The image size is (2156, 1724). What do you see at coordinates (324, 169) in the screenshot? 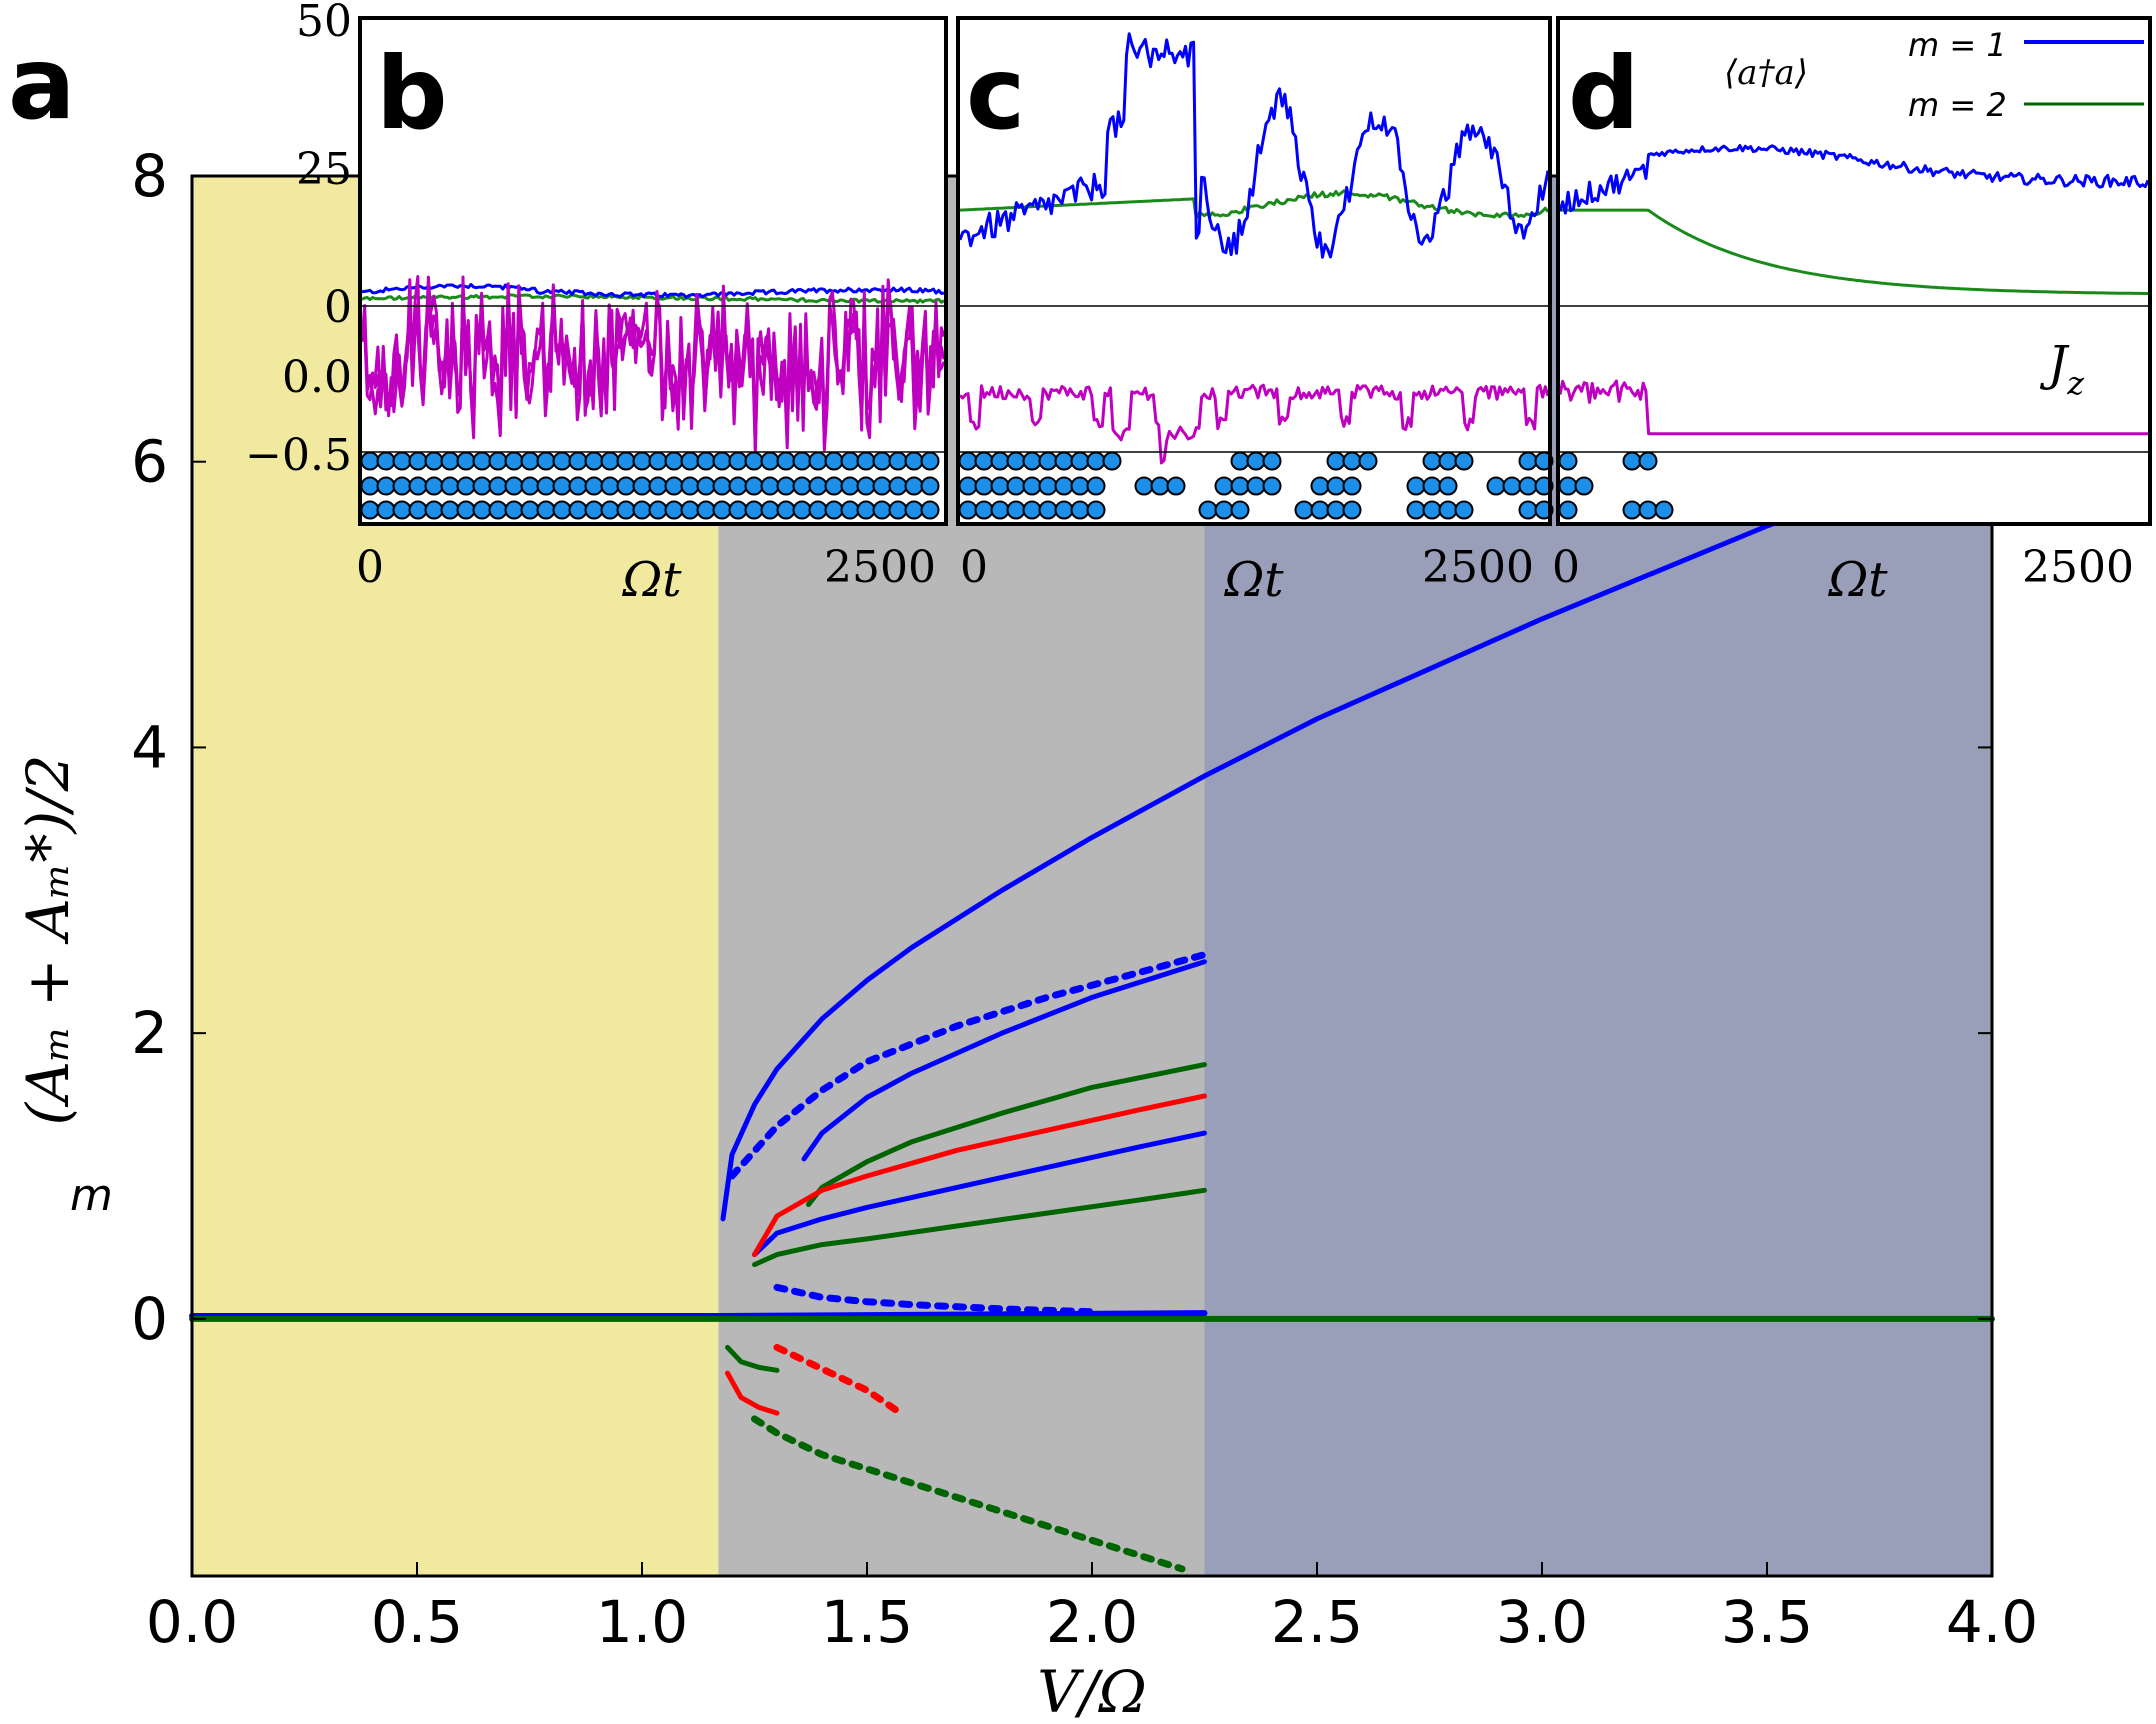
I see `inset-ytick-25: 25` at bounding box center [324, 169].